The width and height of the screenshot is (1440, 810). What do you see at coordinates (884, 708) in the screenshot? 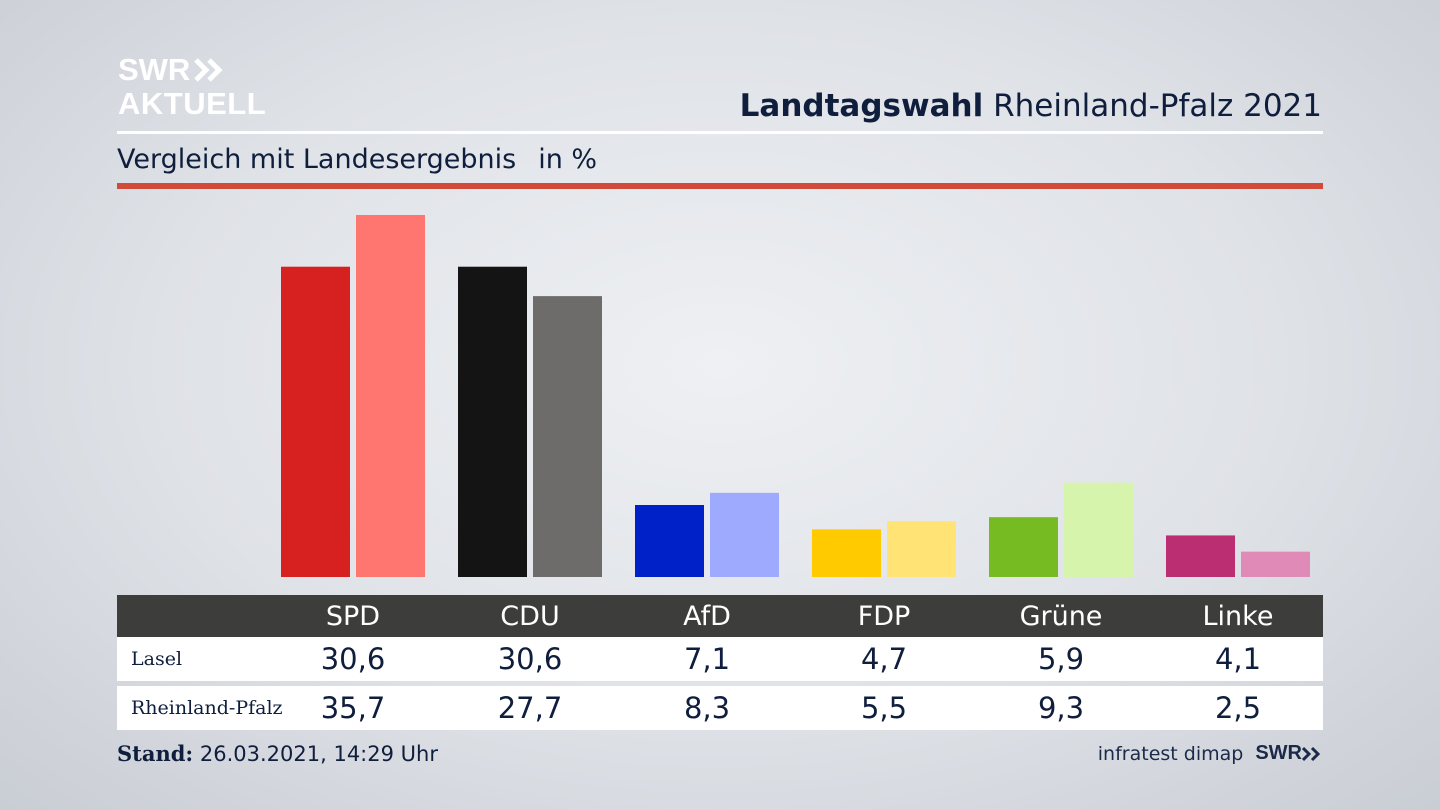
I see `table-cell: 5,5` at bounding box center [884, 708].